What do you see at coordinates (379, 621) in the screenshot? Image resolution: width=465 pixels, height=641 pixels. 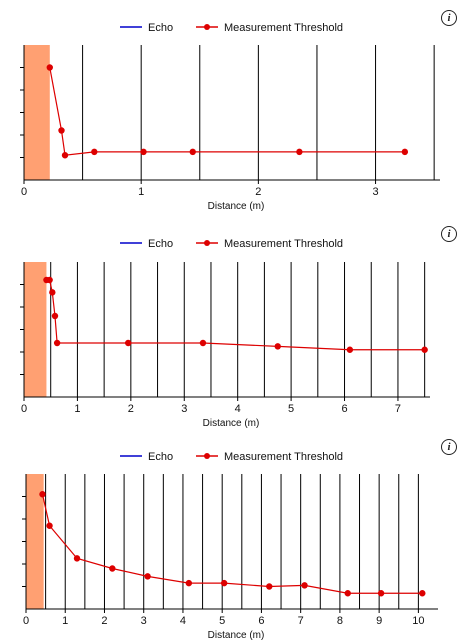 I see `x-tick-label: 9` at bounding box center [379, 621].